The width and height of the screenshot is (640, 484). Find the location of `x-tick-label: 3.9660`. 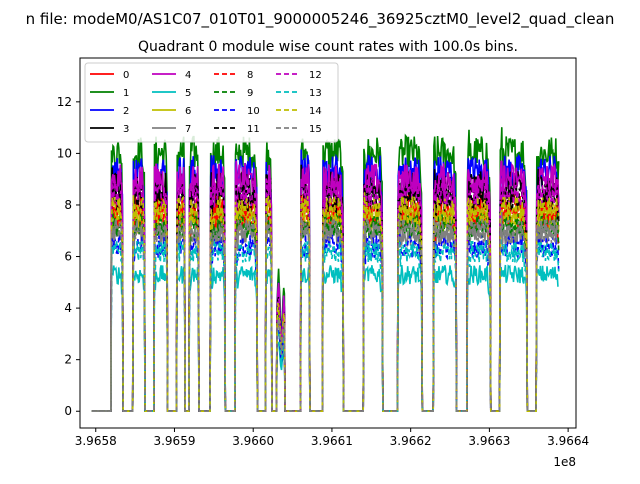

x-tick-label: 3.9660 is located at coordinates (253, 441).